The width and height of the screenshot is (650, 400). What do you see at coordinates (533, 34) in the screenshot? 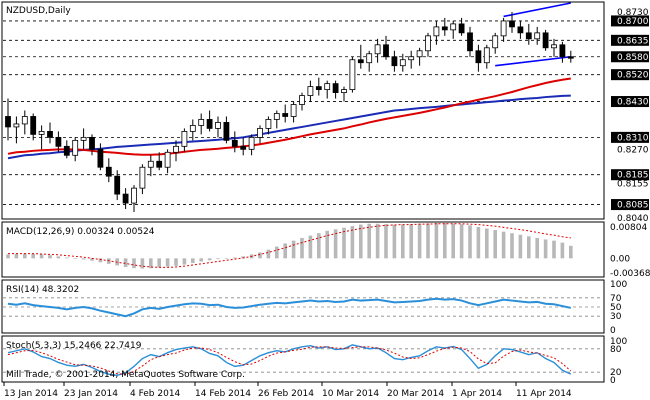
I see `trend-channel` at bounding box center [533, 34].